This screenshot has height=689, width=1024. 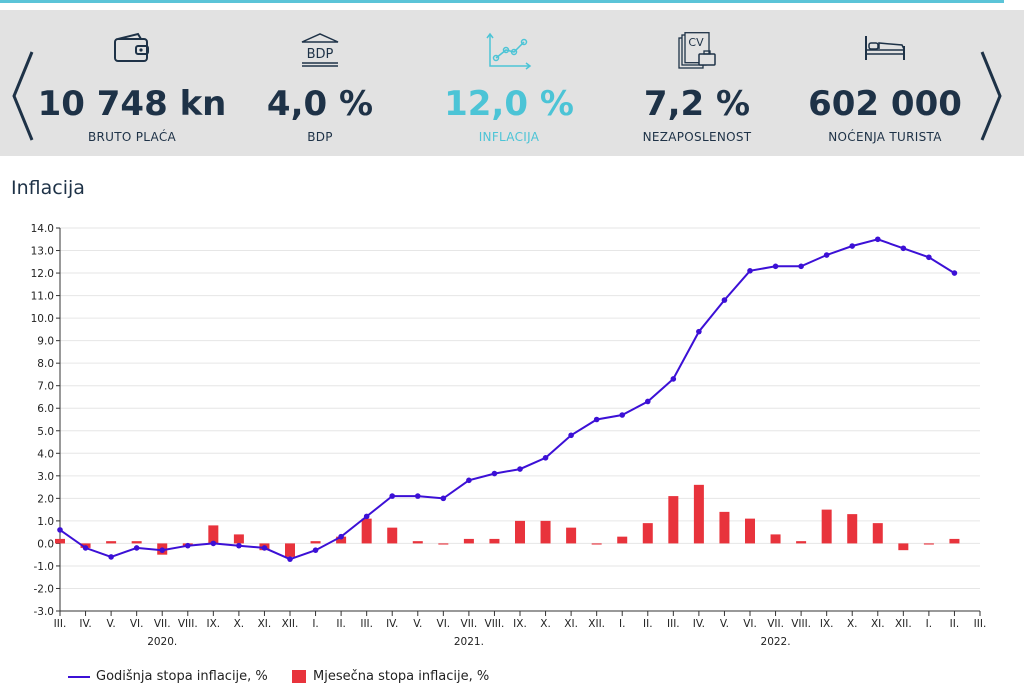 What do you see at coordinates (991, 96) in the screenshot?
I see `next-arrow-icon` at bounding box center [991, 96].